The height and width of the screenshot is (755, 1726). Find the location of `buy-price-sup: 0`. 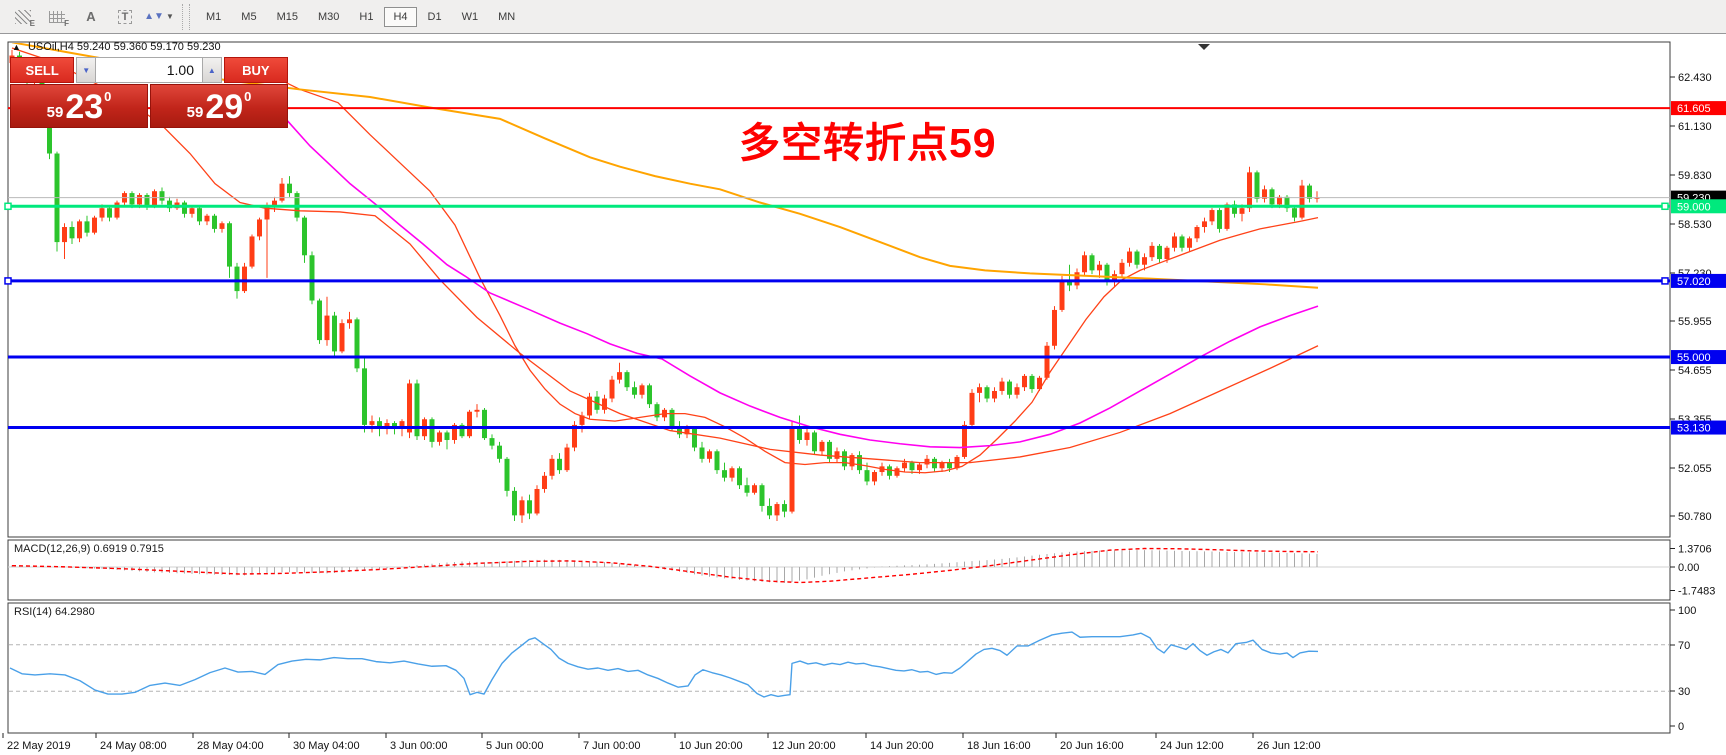

buy-price-sup: 0 is located at coordinates (248, 96).